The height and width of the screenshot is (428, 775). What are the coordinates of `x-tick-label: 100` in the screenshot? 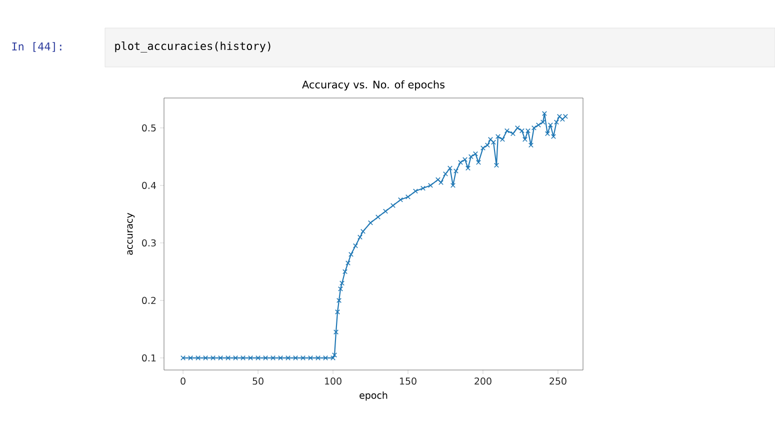 It's located at (333, 381).